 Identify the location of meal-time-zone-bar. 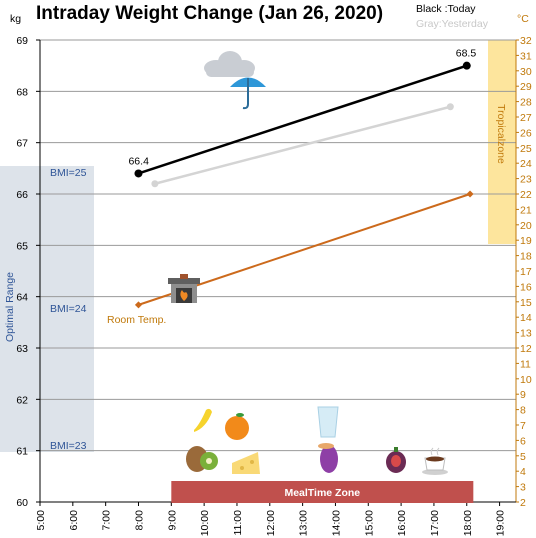
(322, 492).